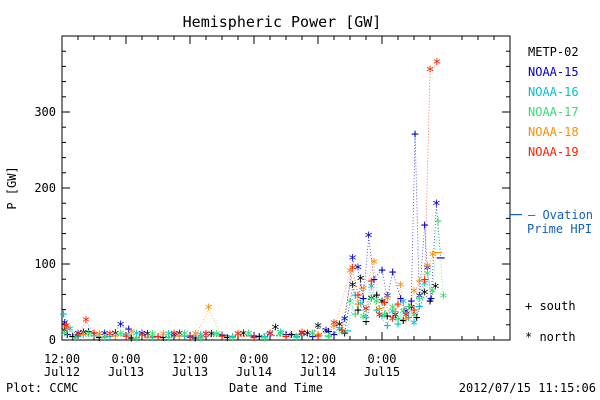  I want to click on y-tick-label: 0, so click(52, 340).